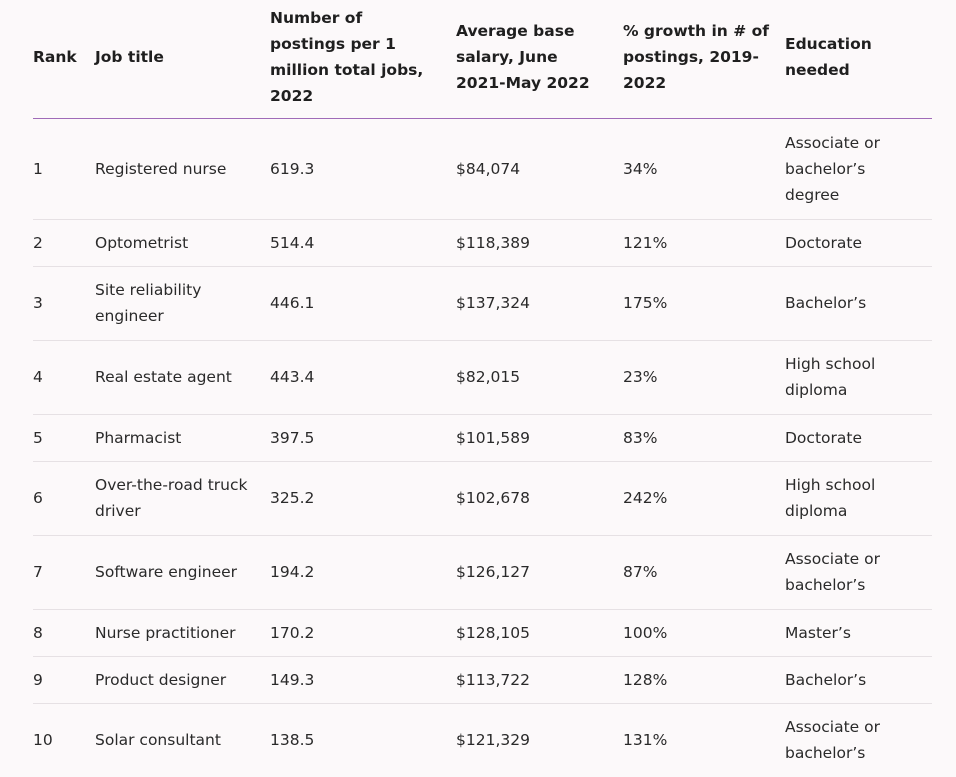  Describe the element at coordinates (645, 498) in the screenshot. I see `cell-growth-text: 242%` at that location.